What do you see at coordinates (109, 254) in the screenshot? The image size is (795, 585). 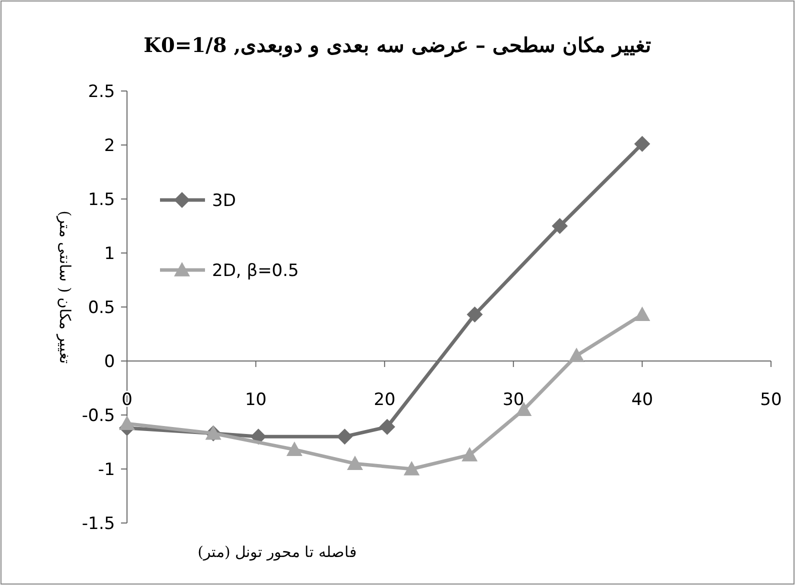 I see `y-tick-label: 1` at bounding box center [109, 254].